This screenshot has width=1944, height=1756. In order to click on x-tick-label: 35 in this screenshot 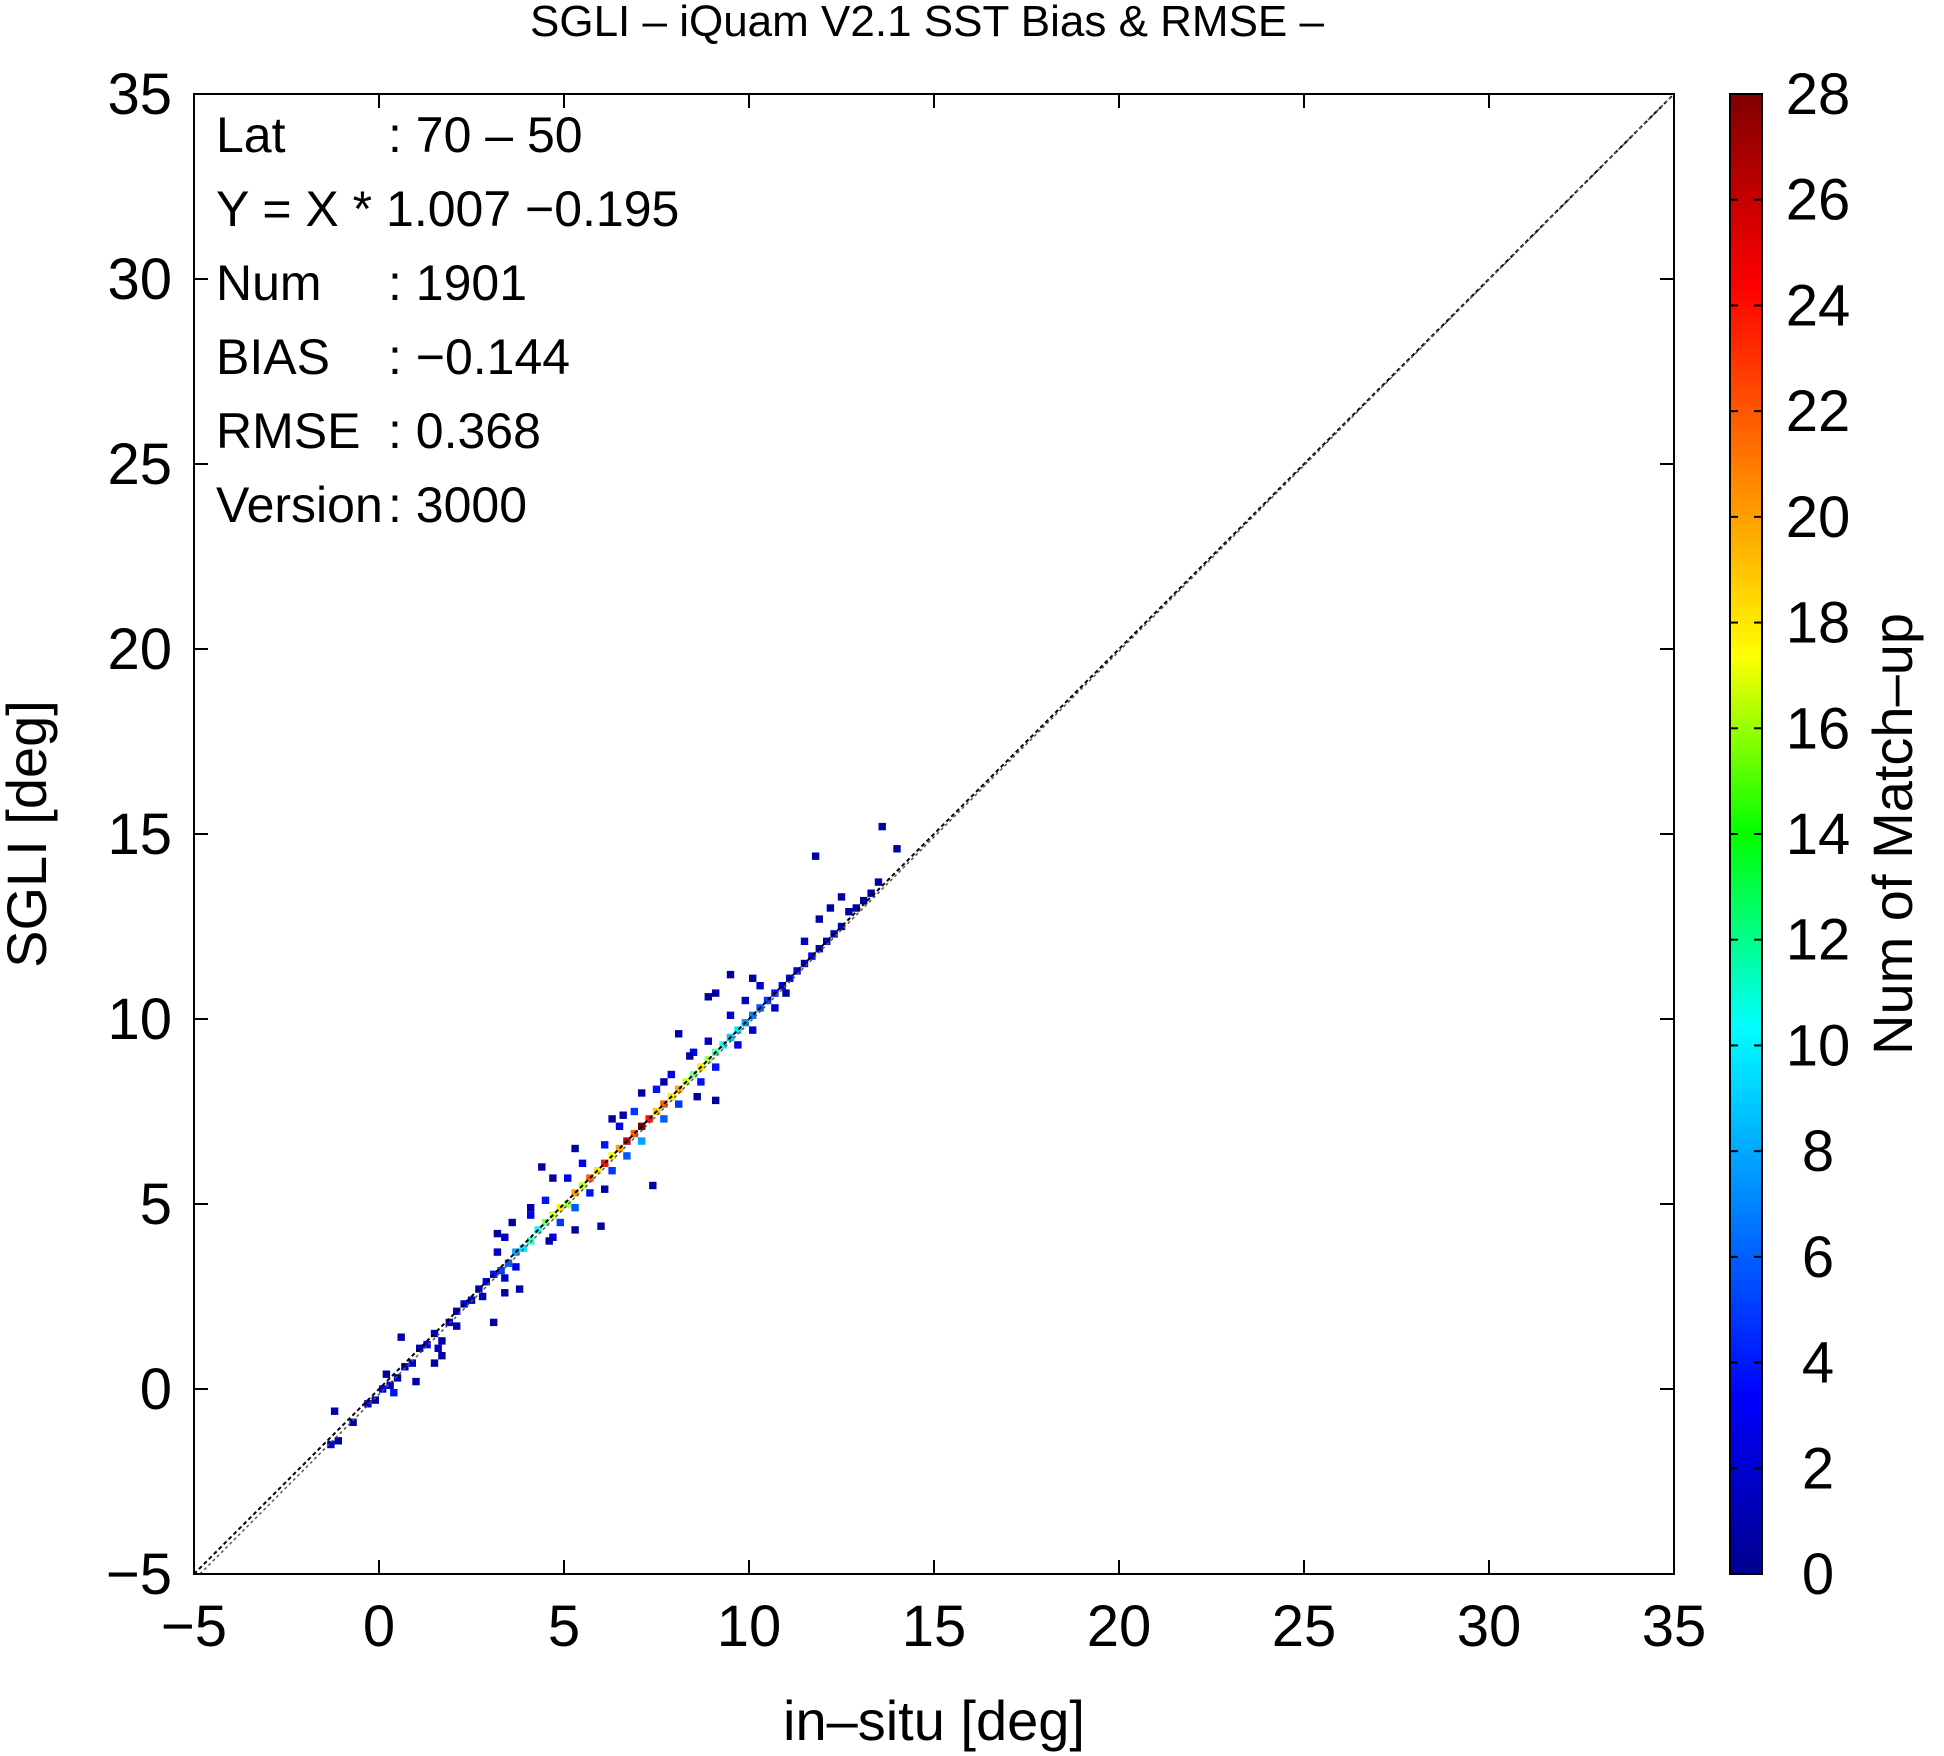, I will do `click(1674, 1626)`.